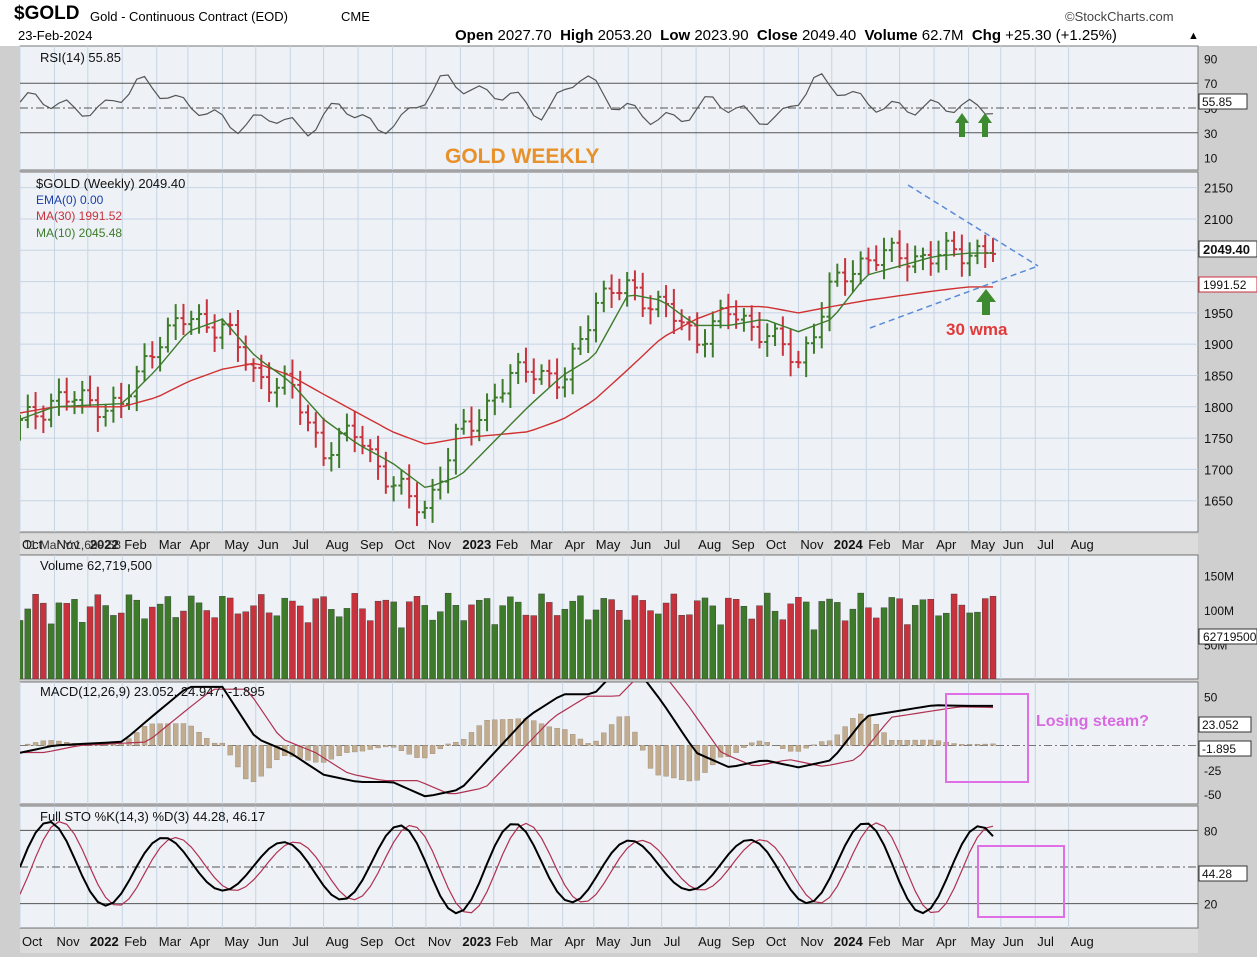 The height and width of the screenshot is (957, 1257). Describe the element at coordinates (1193, 36) in the screenshot. I see `collapse-icon: ▲` at that location.